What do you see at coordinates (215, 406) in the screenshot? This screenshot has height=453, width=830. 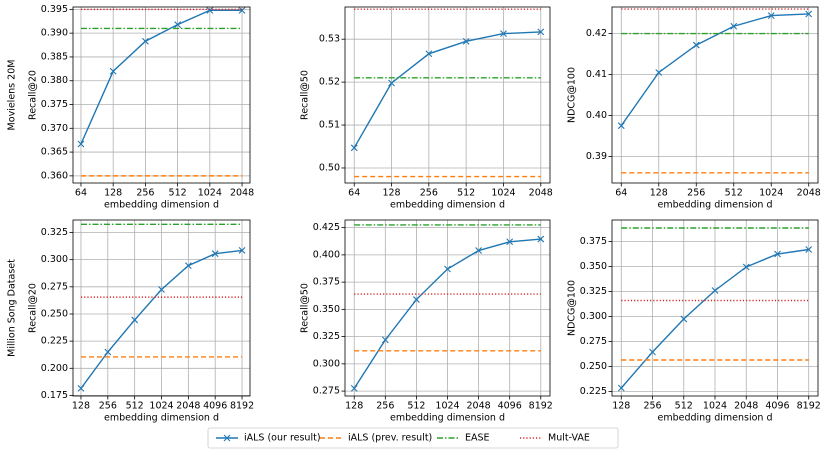 I see `x-tick-label: 4096` at bounding box center [215, 406].